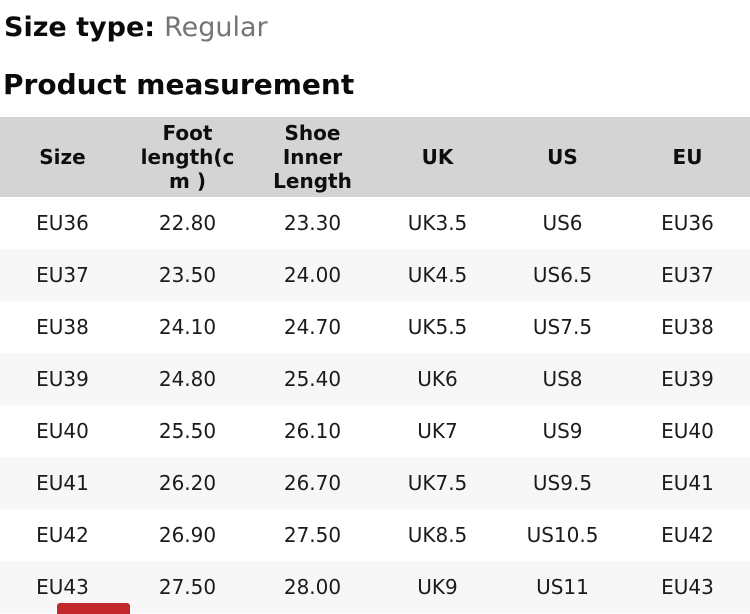  I want to click on table-cell: US8, so click(562, 379).